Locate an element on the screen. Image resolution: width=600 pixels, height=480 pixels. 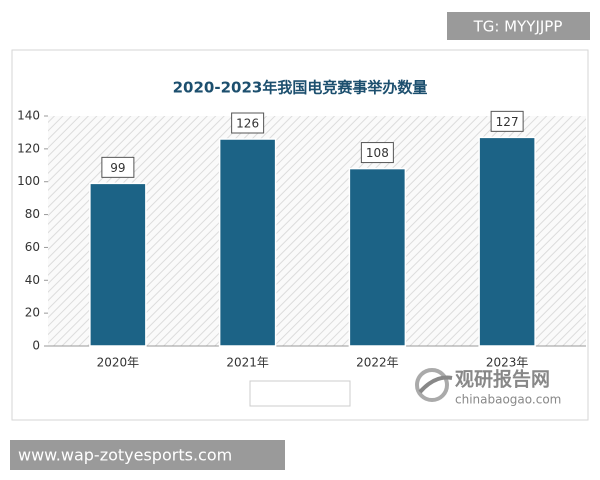
y-tick-label: 0 is located at coordinates (36, 346).